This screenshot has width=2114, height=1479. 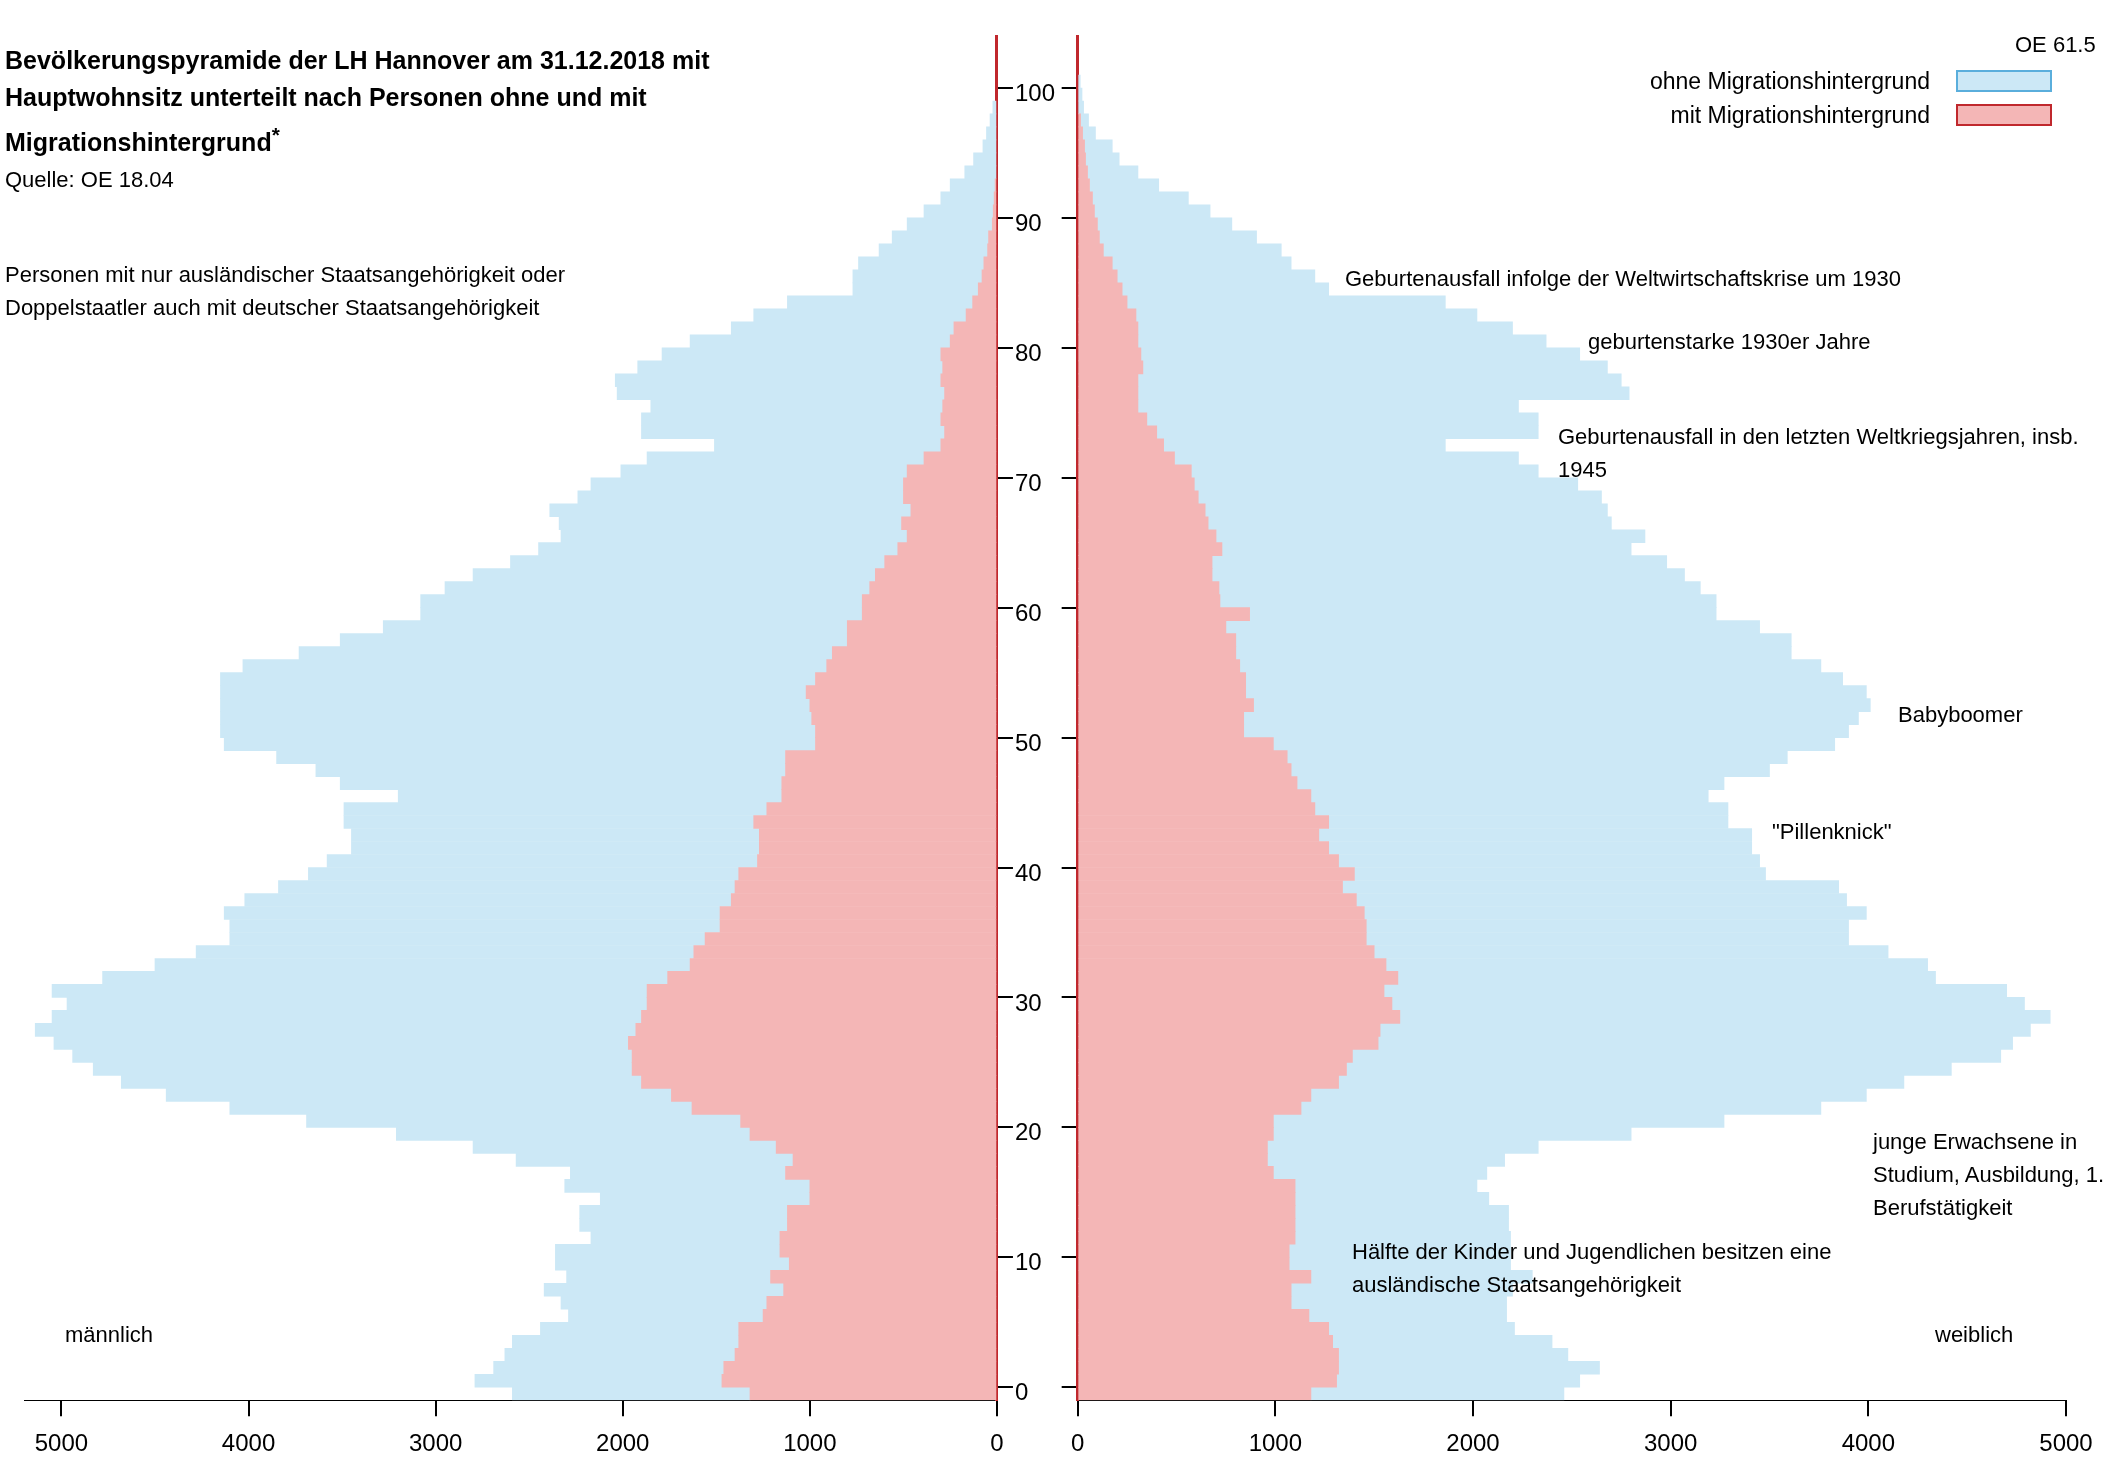 I want to click on y-tick-label: 0, so click(x=1021, y=1392).